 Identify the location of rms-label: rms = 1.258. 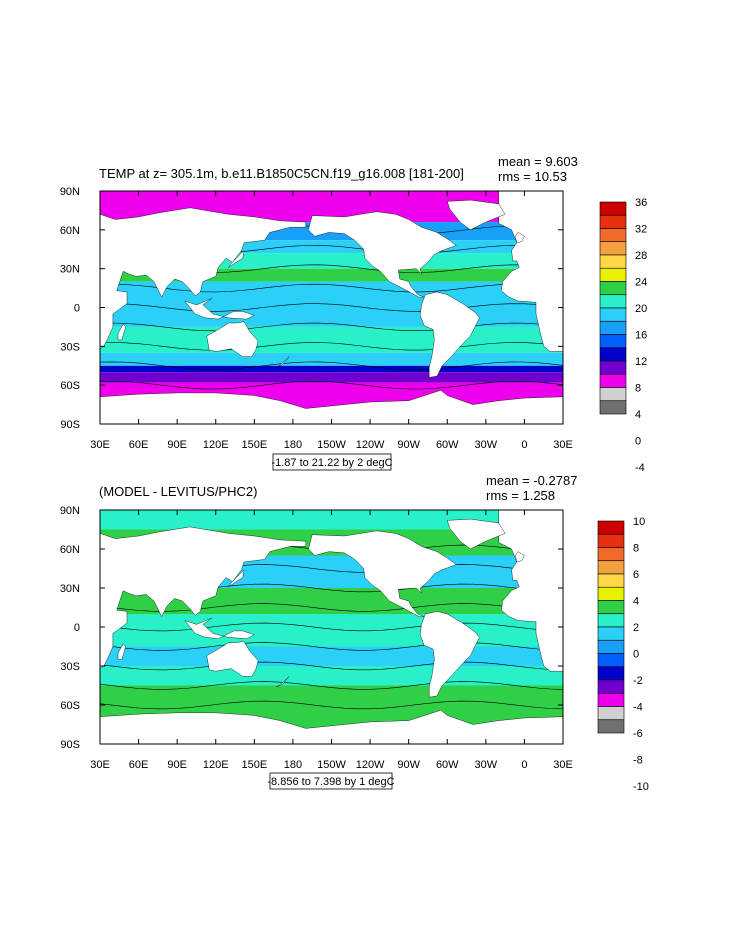
(520, 495).